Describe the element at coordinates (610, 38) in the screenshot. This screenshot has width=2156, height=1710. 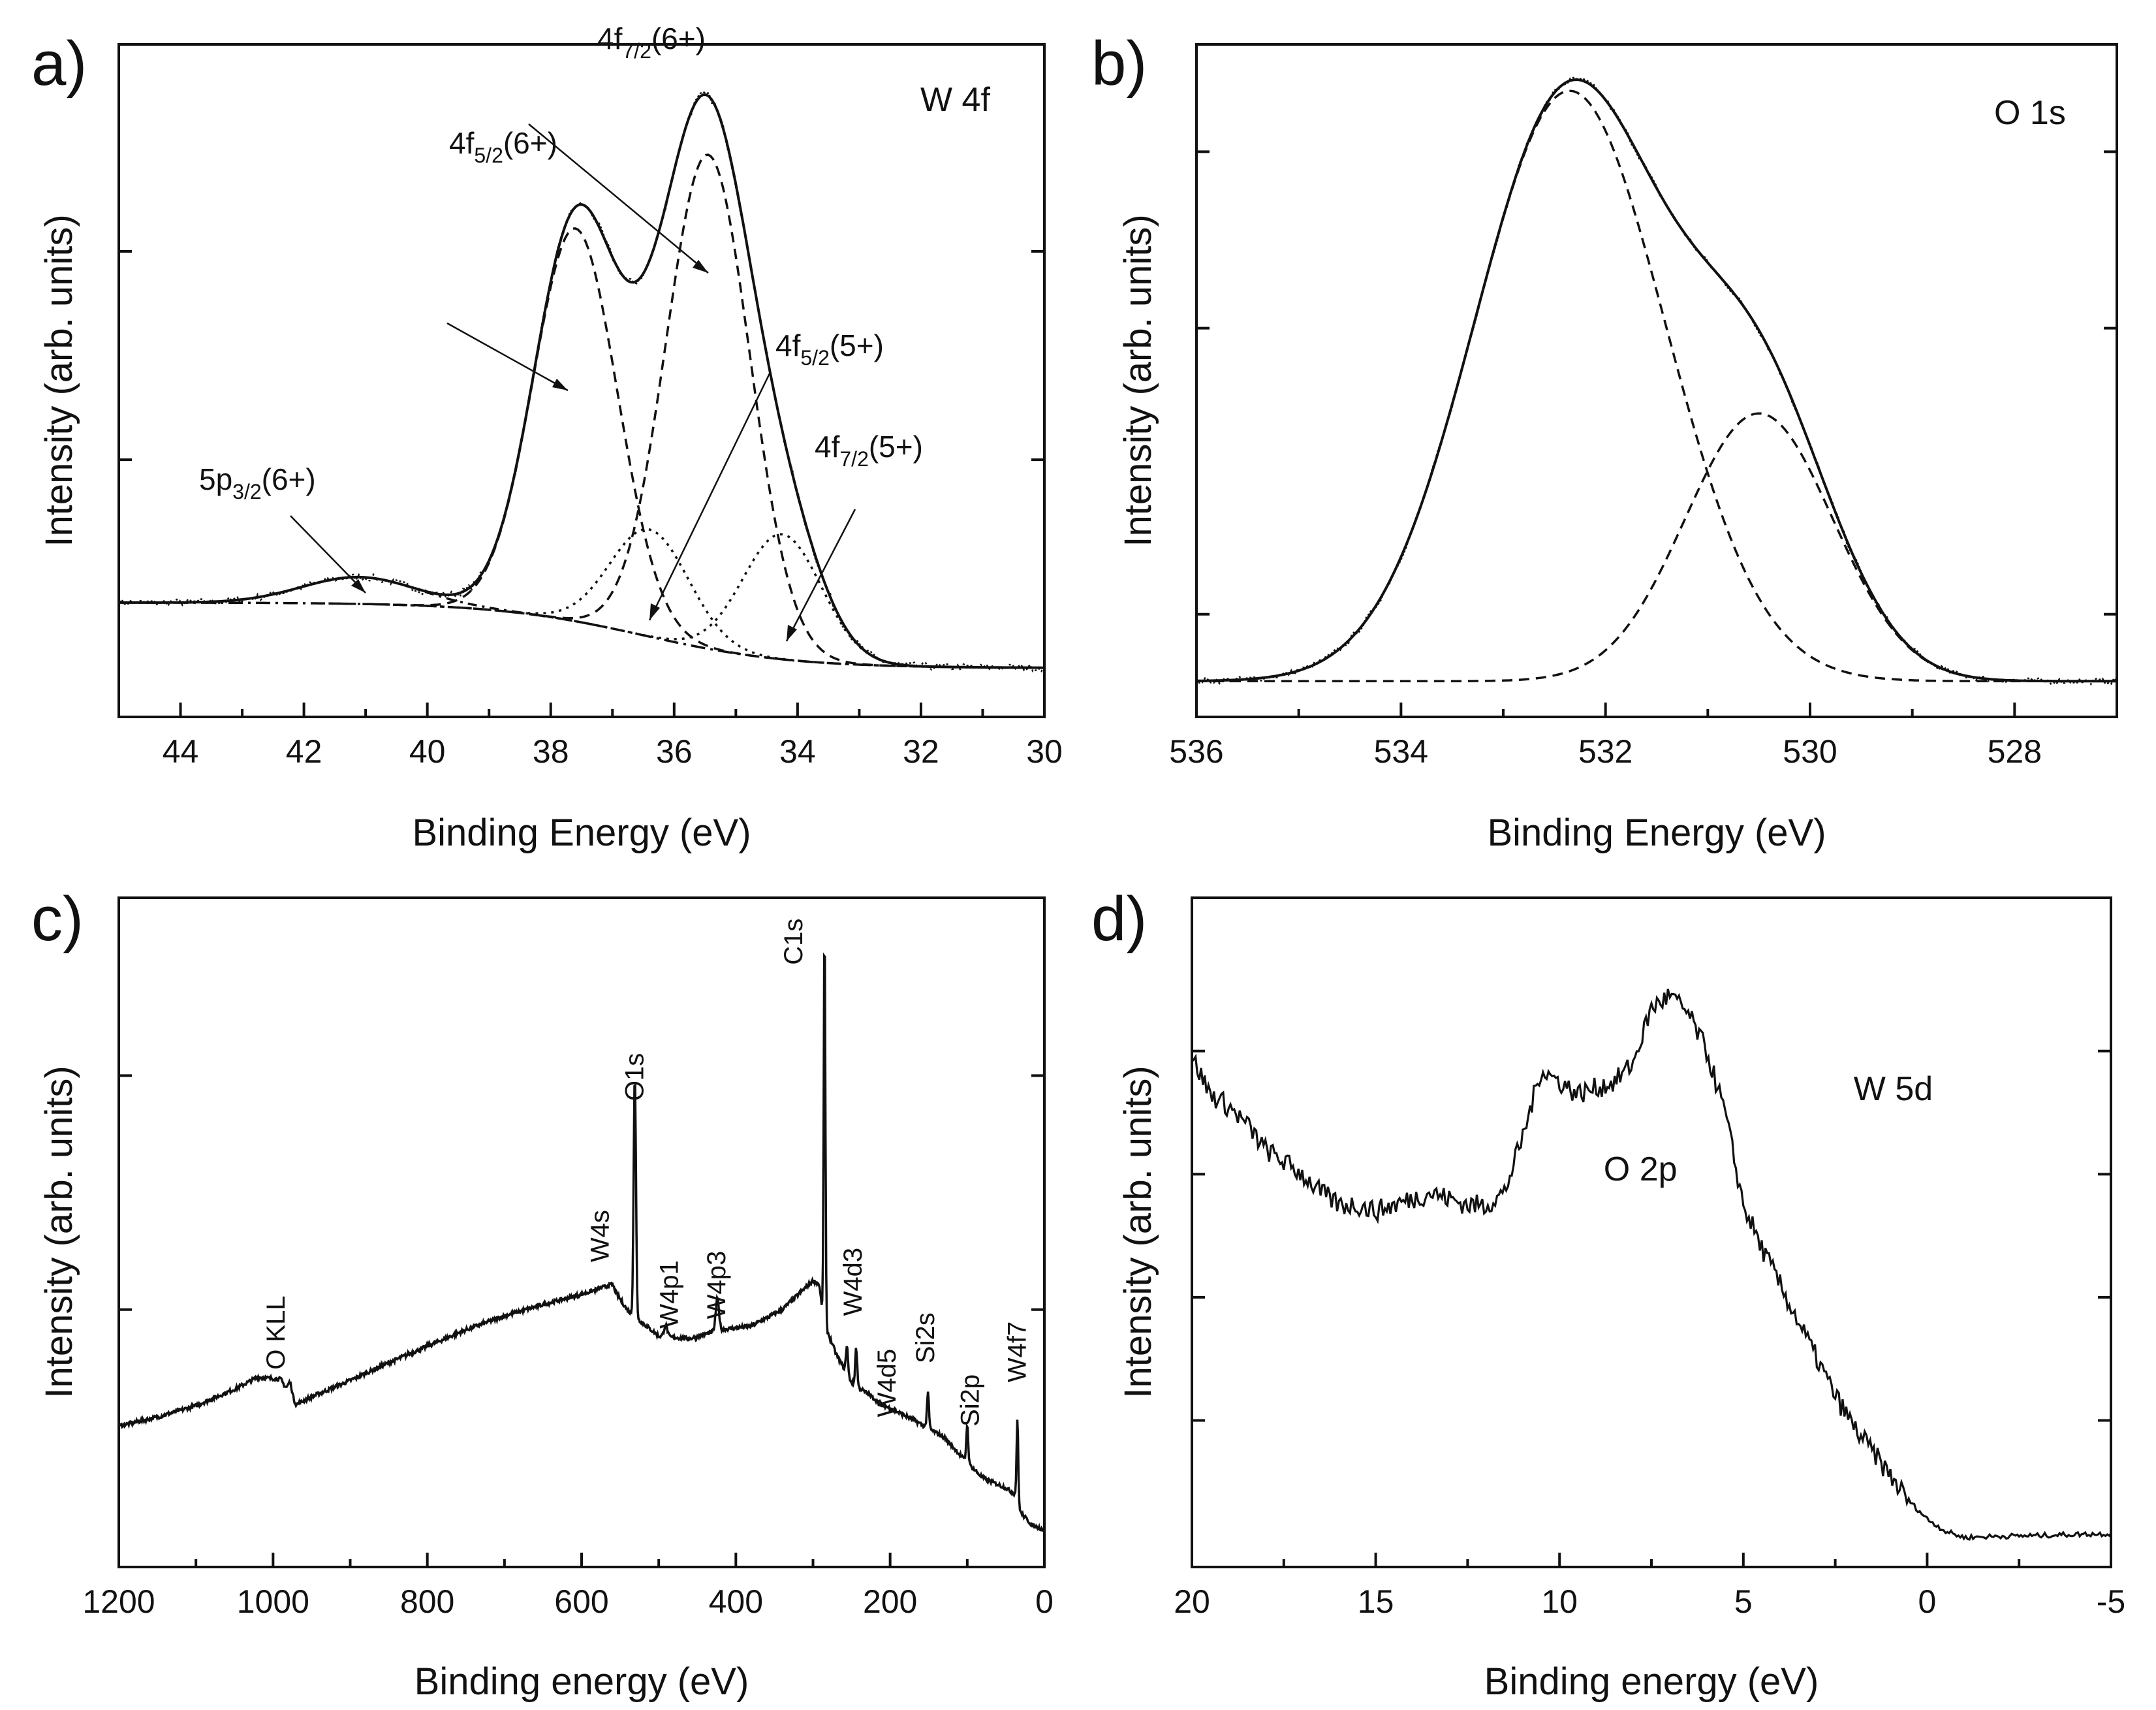
I see `label-4f72-6plus-main: 4f` at that location.